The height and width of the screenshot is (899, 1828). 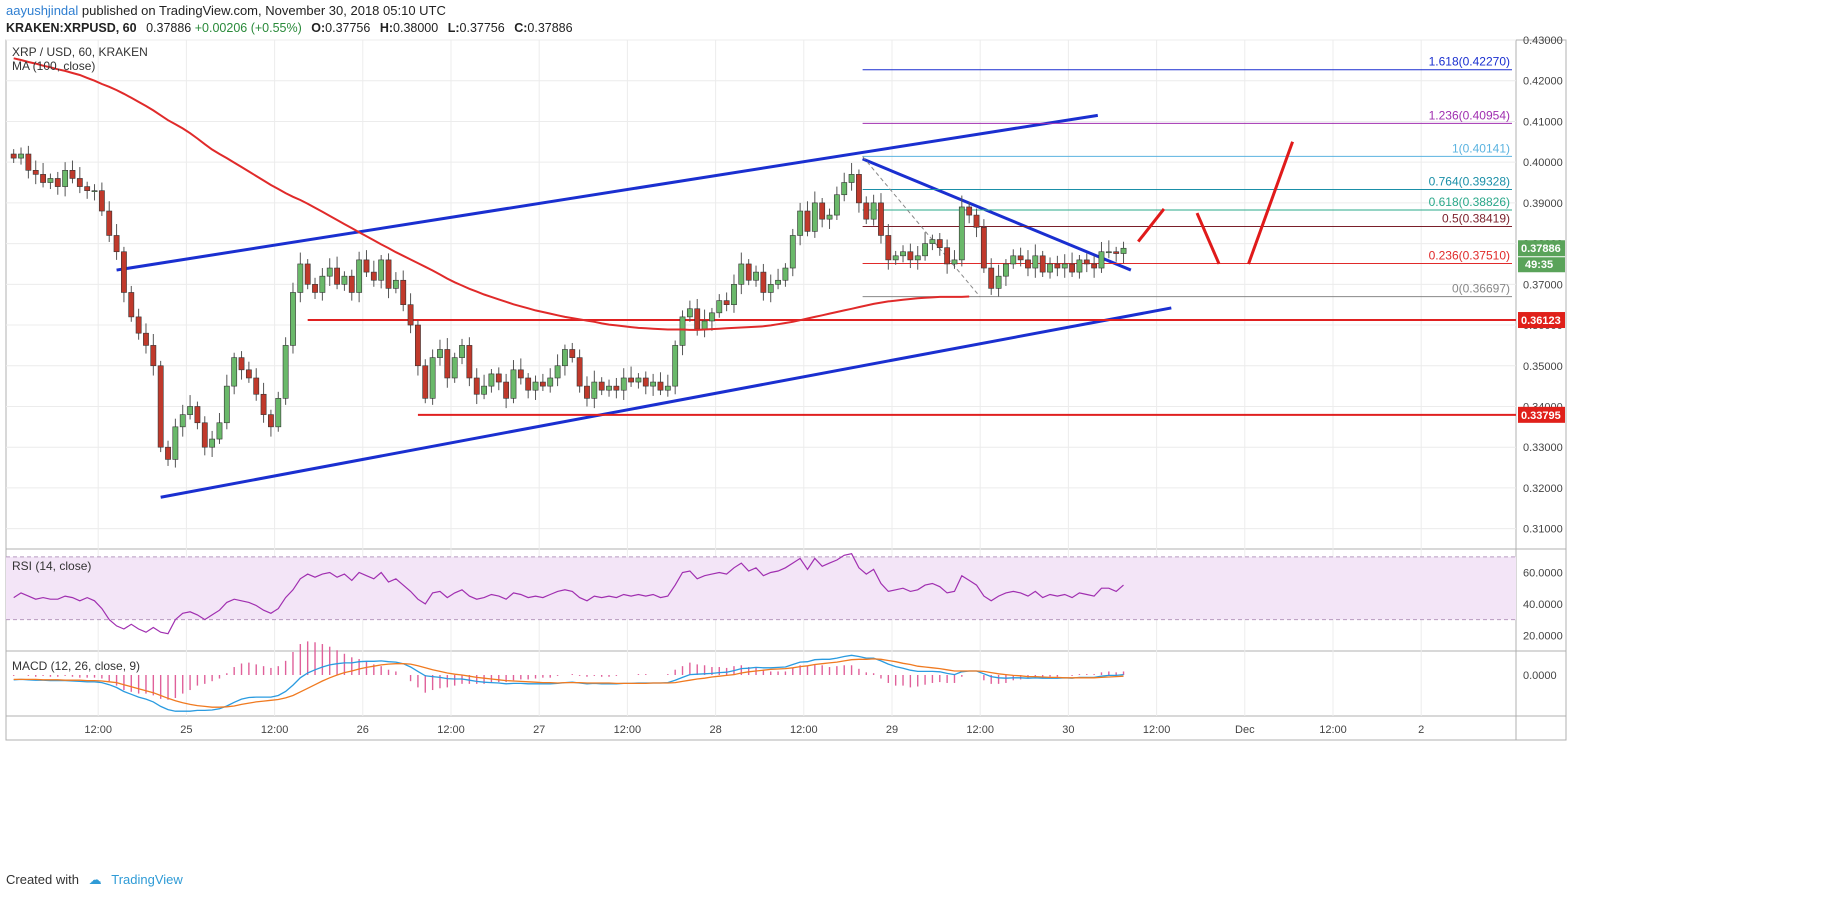 What do you see at coordinates (318, 28) in the screenshot?
I see `open-label: O:` at bounding box center [318, 28].